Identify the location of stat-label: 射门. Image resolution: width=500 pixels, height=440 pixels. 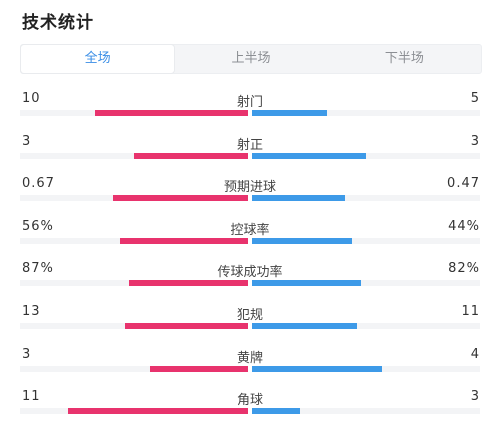
(249, 102).